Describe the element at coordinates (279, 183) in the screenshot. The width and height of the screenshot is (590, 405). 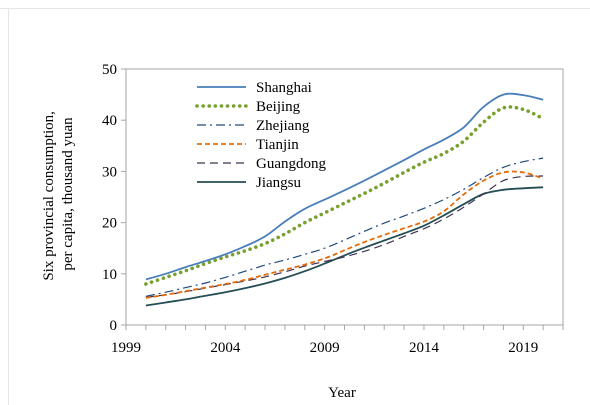
I see `legend-label-jiangsu: Jiangsu` at that location.